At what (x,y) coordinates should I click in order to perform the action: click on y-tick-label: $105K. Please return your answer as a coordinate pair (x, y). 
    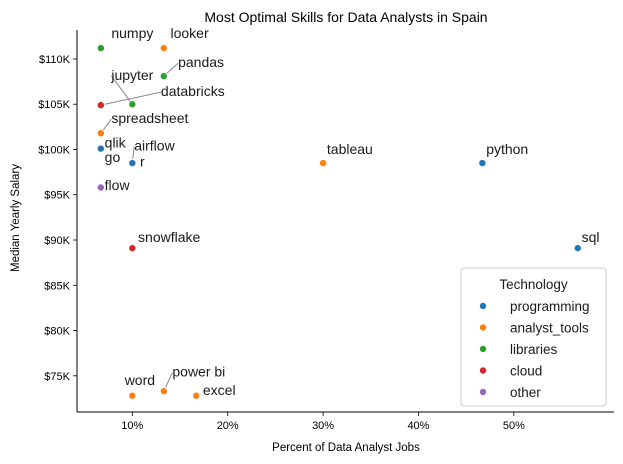
    Looking at the image, I should click on (54, 105).